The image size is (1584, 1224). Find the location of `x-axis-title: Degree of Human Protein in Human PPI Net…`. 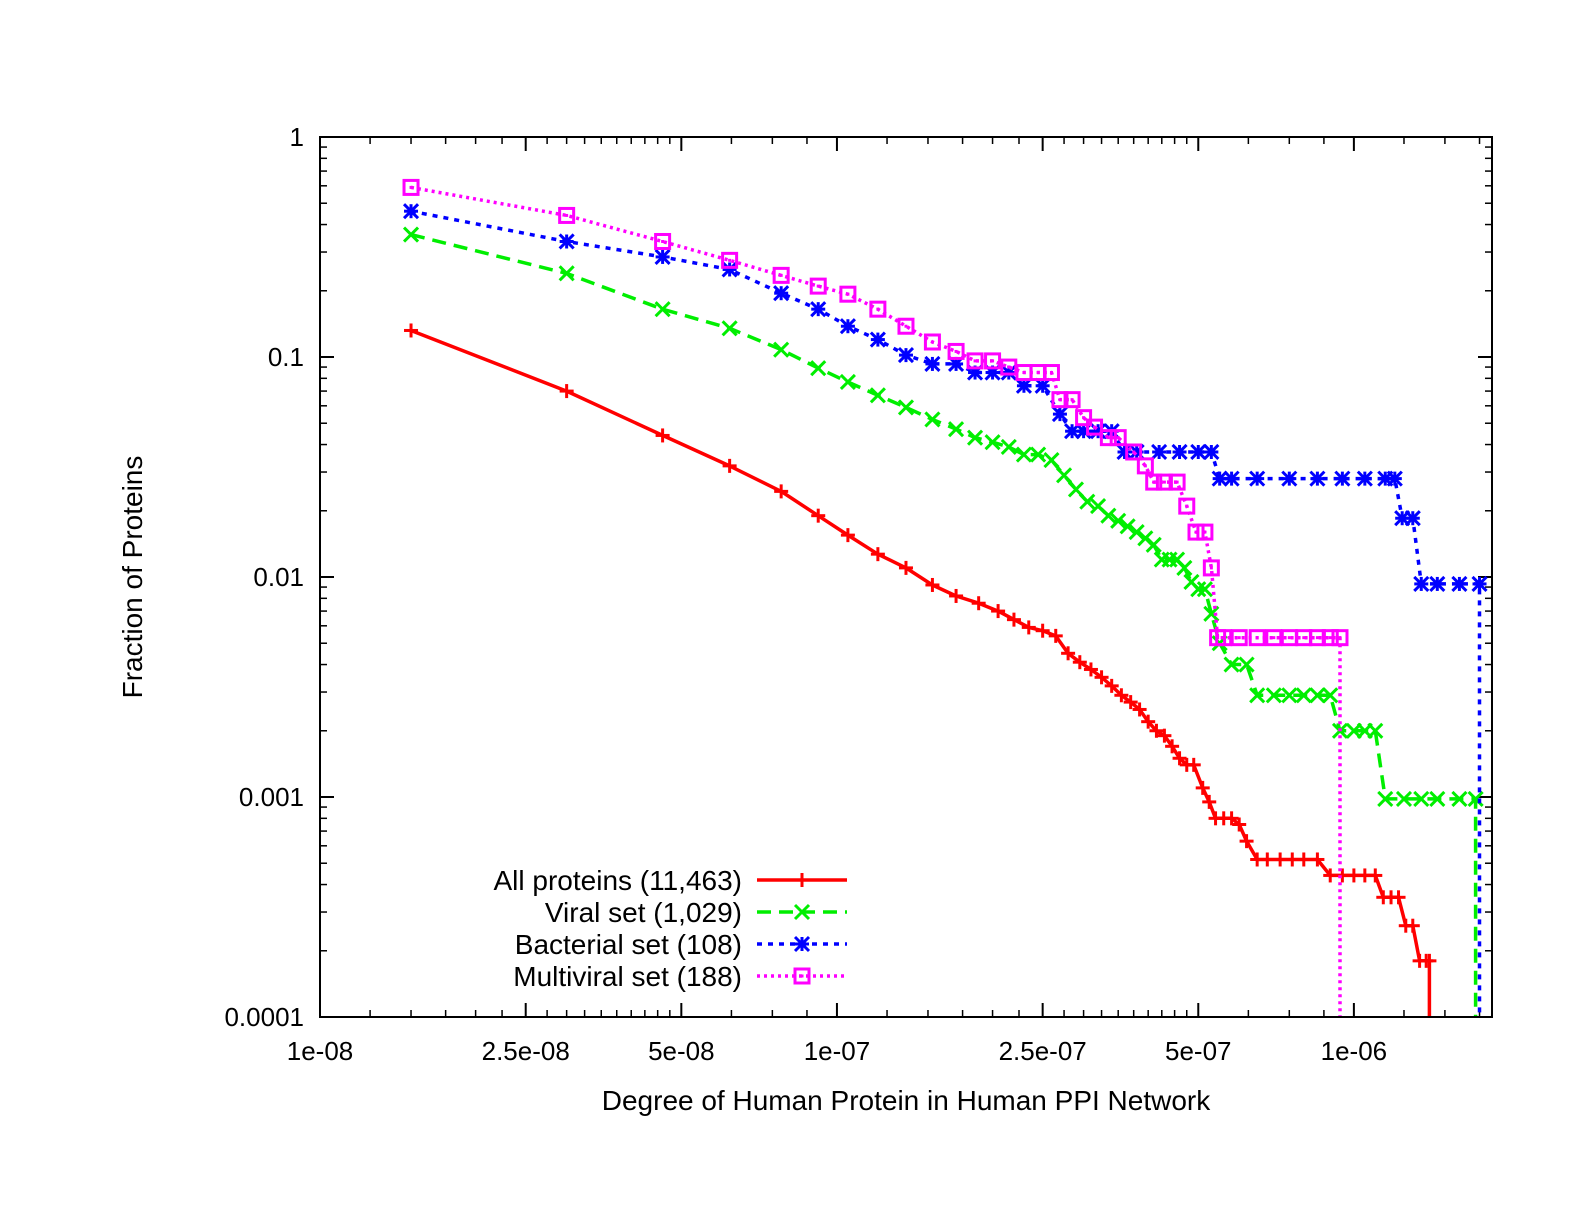

x-axis-title: Degree of Human Protein in Human PPI Net… is located at coordinates (906, 1100).